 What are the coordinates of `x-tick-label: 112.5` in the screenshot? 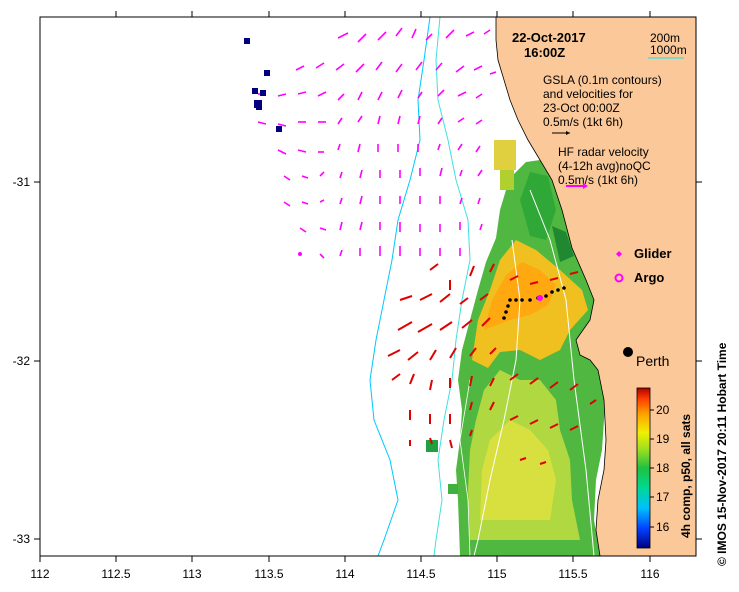 It's located at (115, 574).